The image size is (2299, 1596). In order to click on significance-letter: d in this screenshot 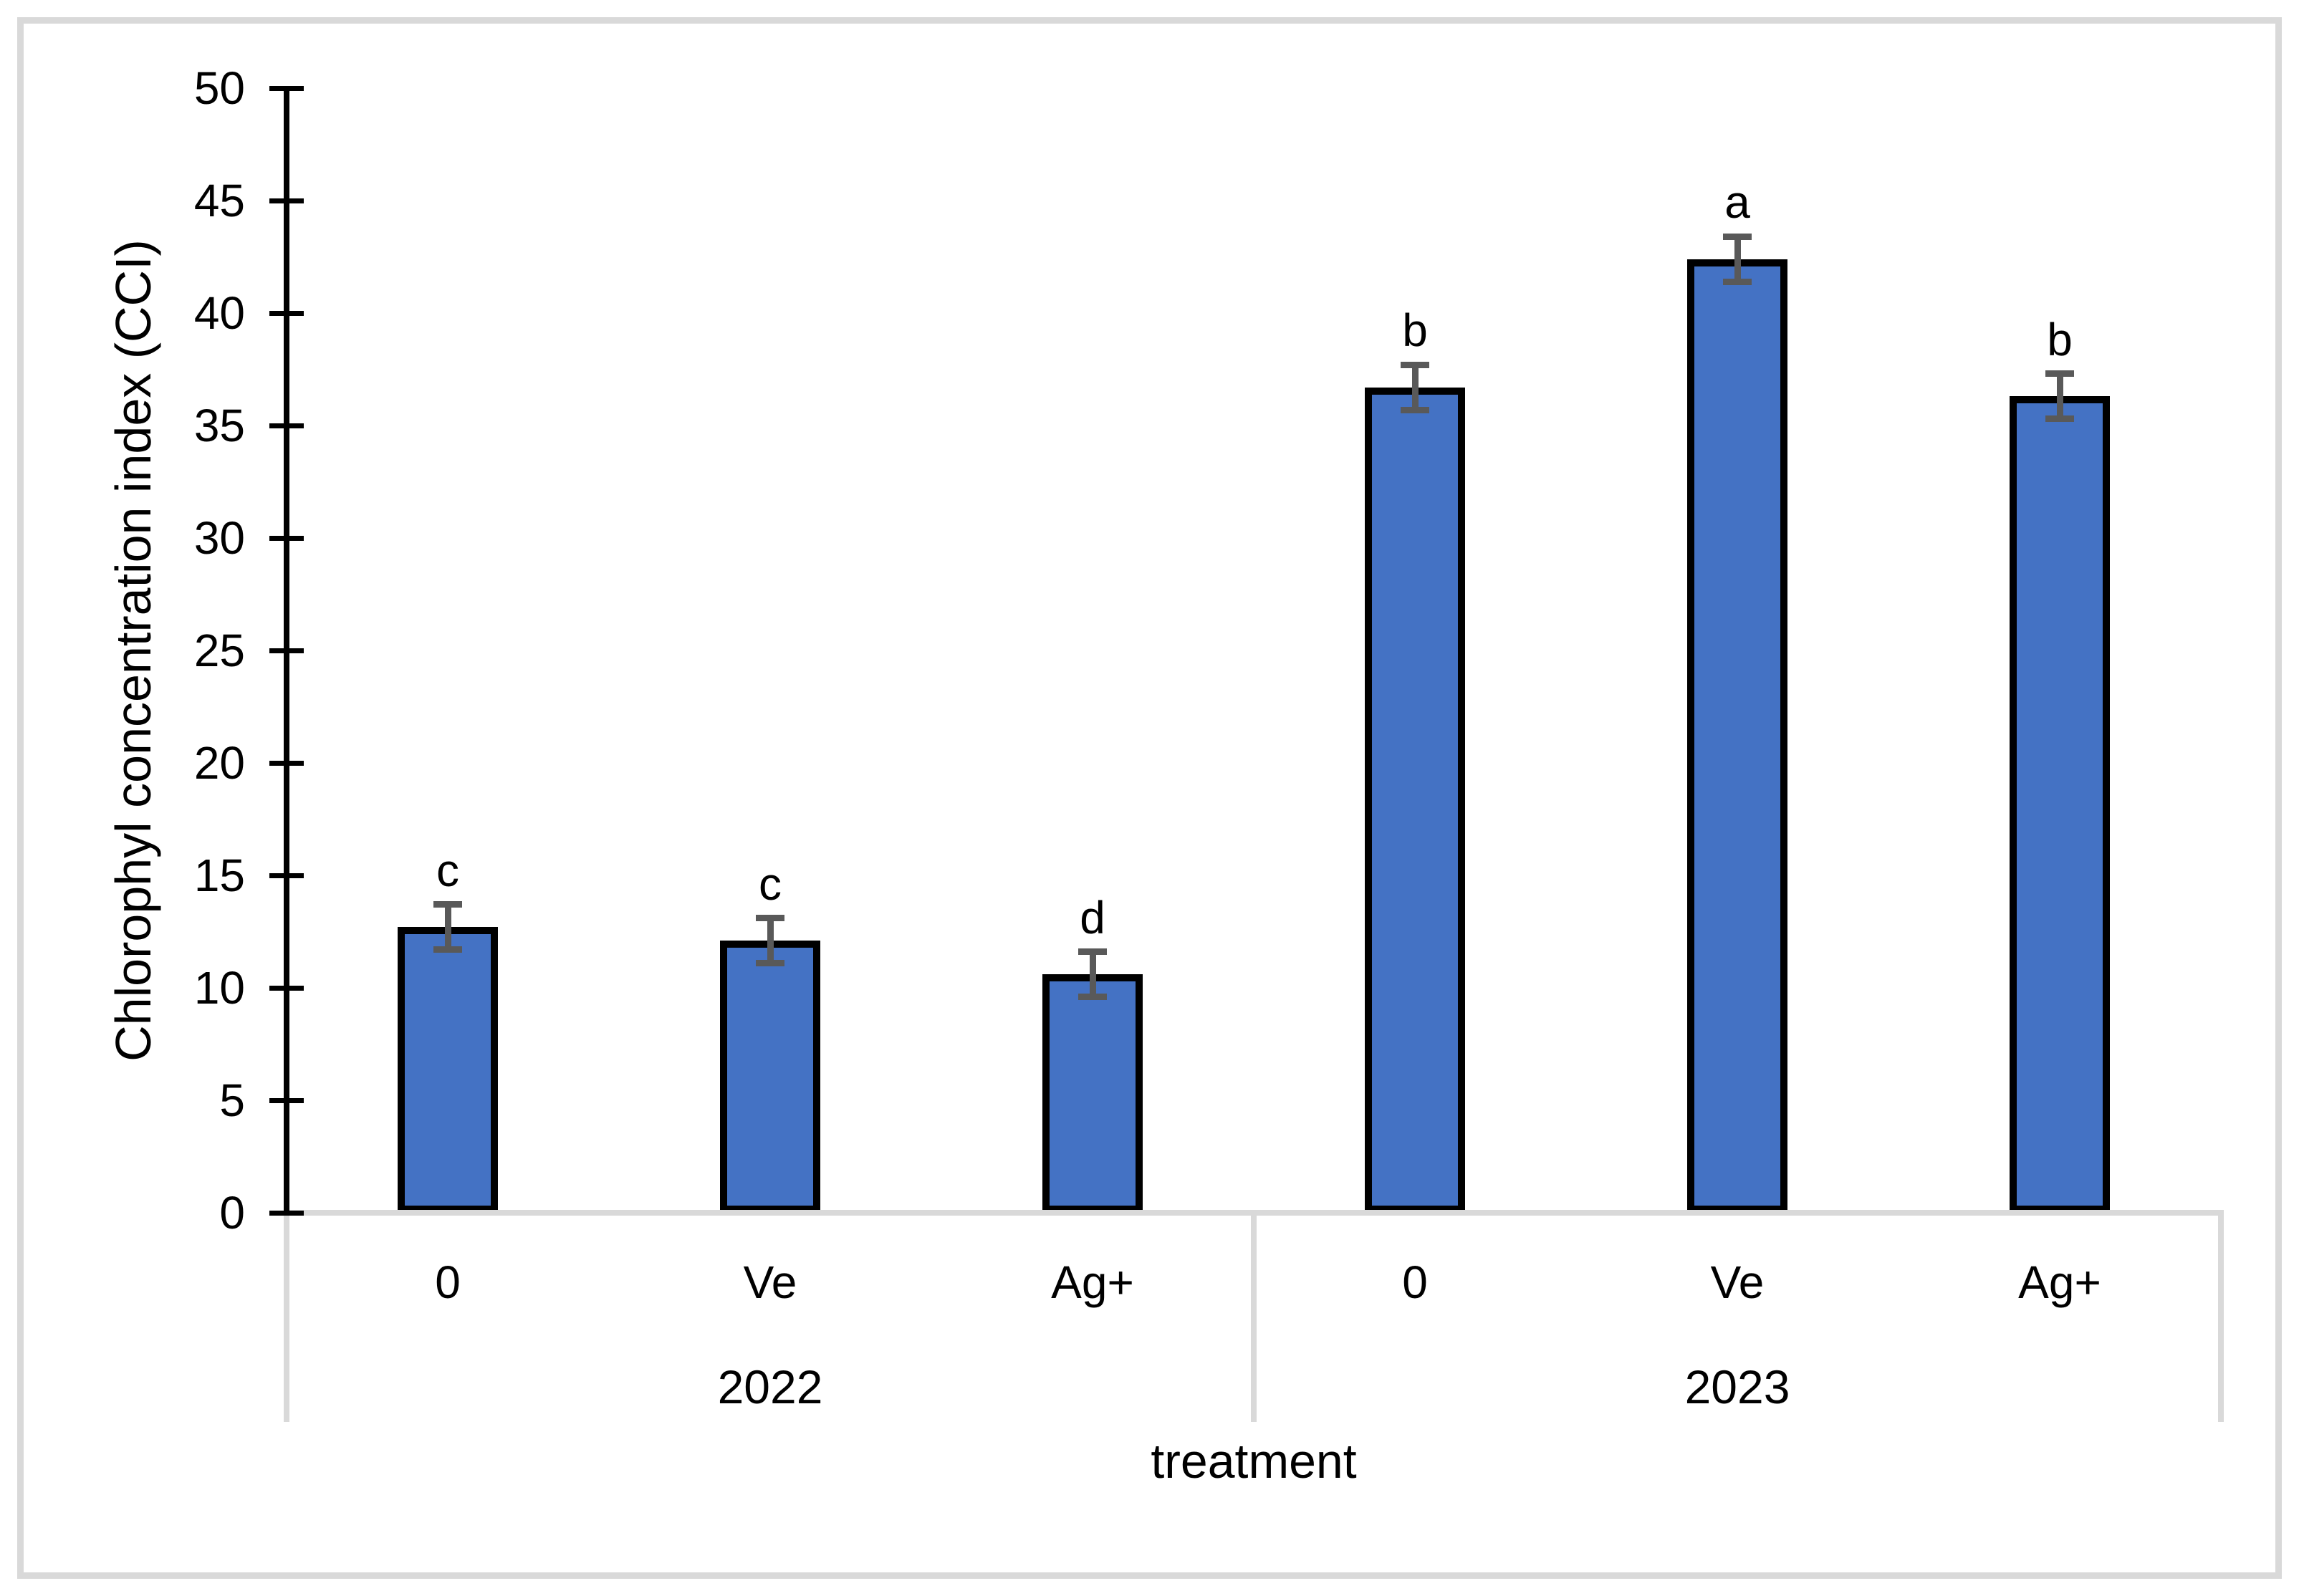, I will do `click(1093, 917)`.